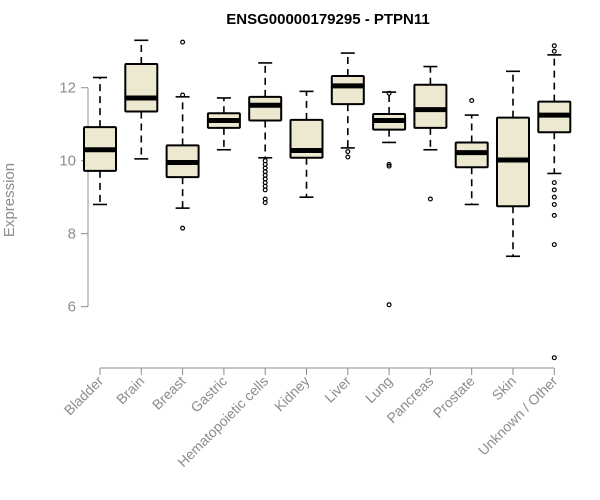 The height and width of the screenshot is (500, 600). Describe the element at coordinates (182, 135) in the screenshot. I see `box-breast` at that location.